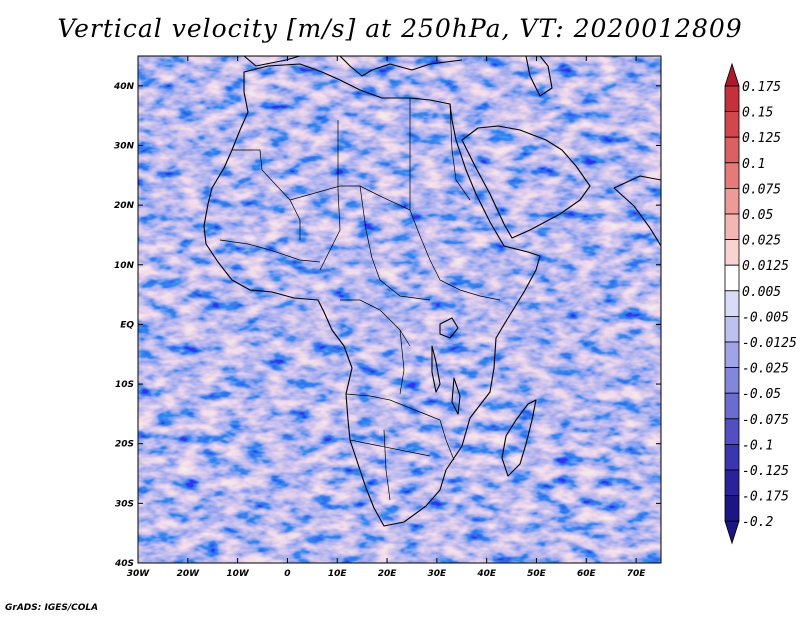  What do you see at coordinates (127, 325) in the screenshot?
I see `lat-label: EQ` at bounding box center [127, 325].